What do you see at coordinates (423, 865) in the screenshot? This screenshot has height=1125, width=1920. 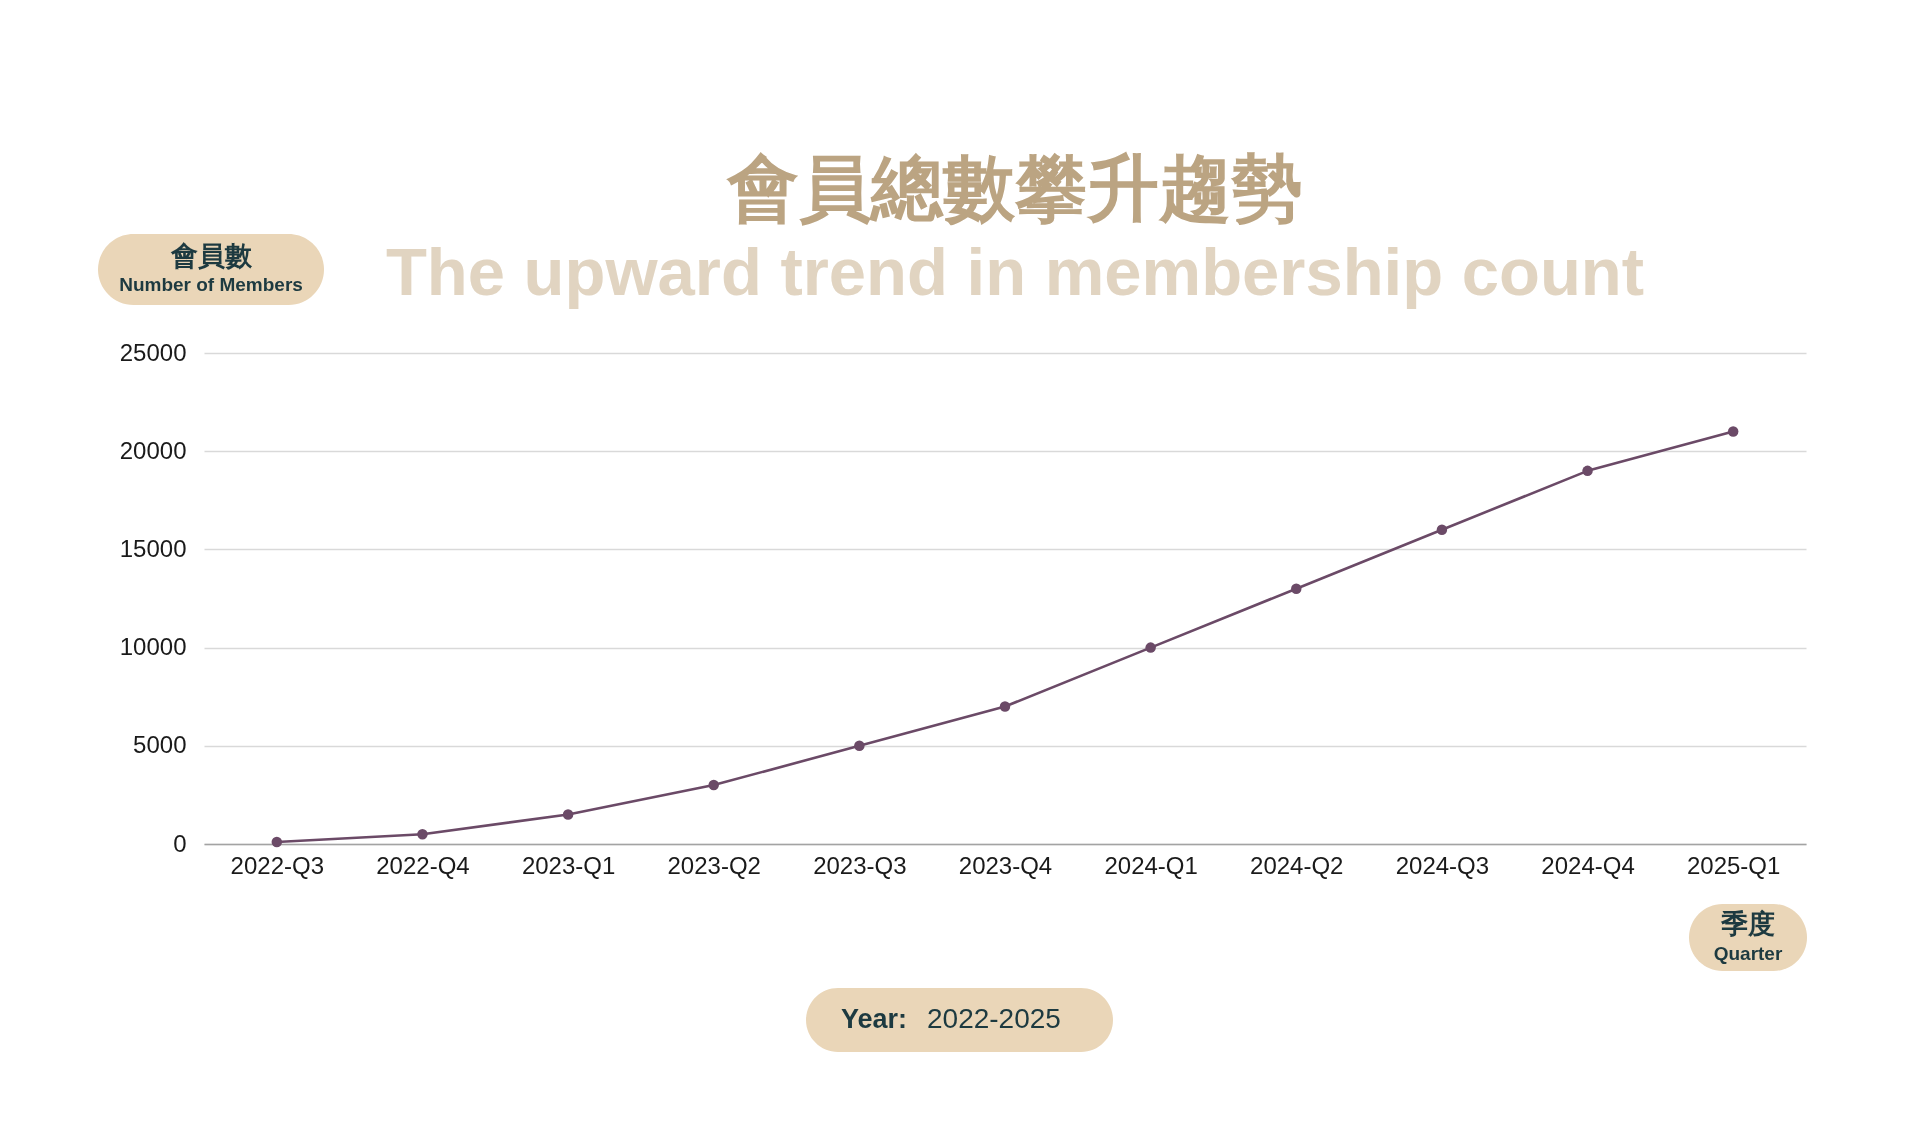 I see `x-tick-label: 2022-Q4` at bounding box center [423, 865].